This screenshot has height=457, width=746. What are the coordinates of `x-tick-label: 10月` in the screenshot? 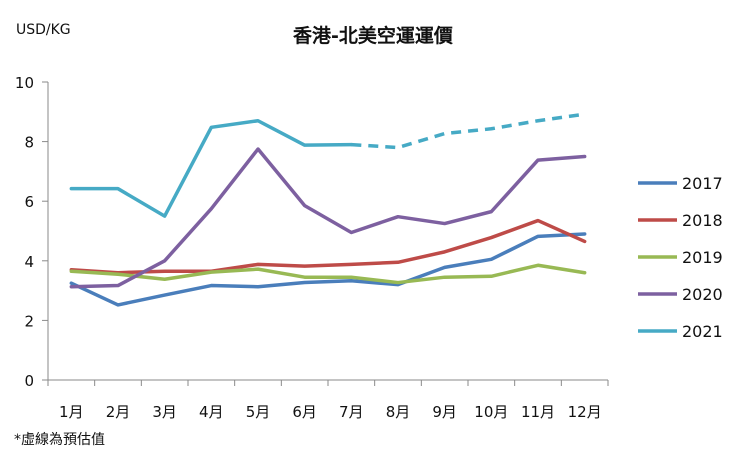 It's located at (491, 412).